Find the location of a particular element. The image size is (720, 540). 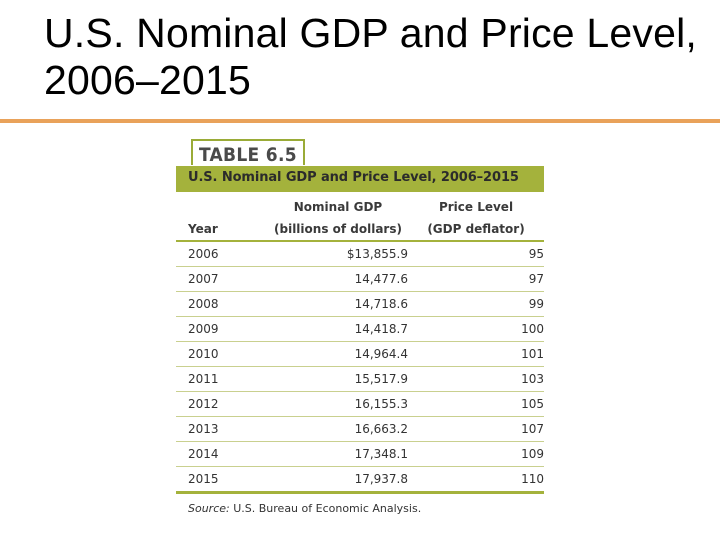

cell-nominal-gdp: 17,348.1 is located at coordinates (338, 454).